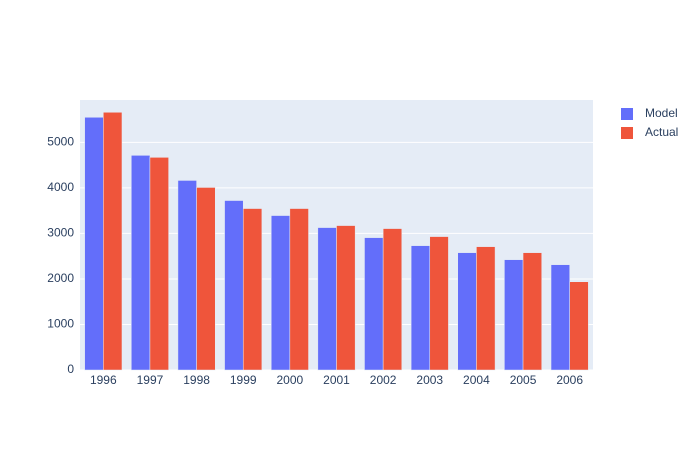 This screenshot has width=700, height=455. Describe the element at coordinates (523, 380) in the screenshot. I see `x-tick-label: 2005` at that location.